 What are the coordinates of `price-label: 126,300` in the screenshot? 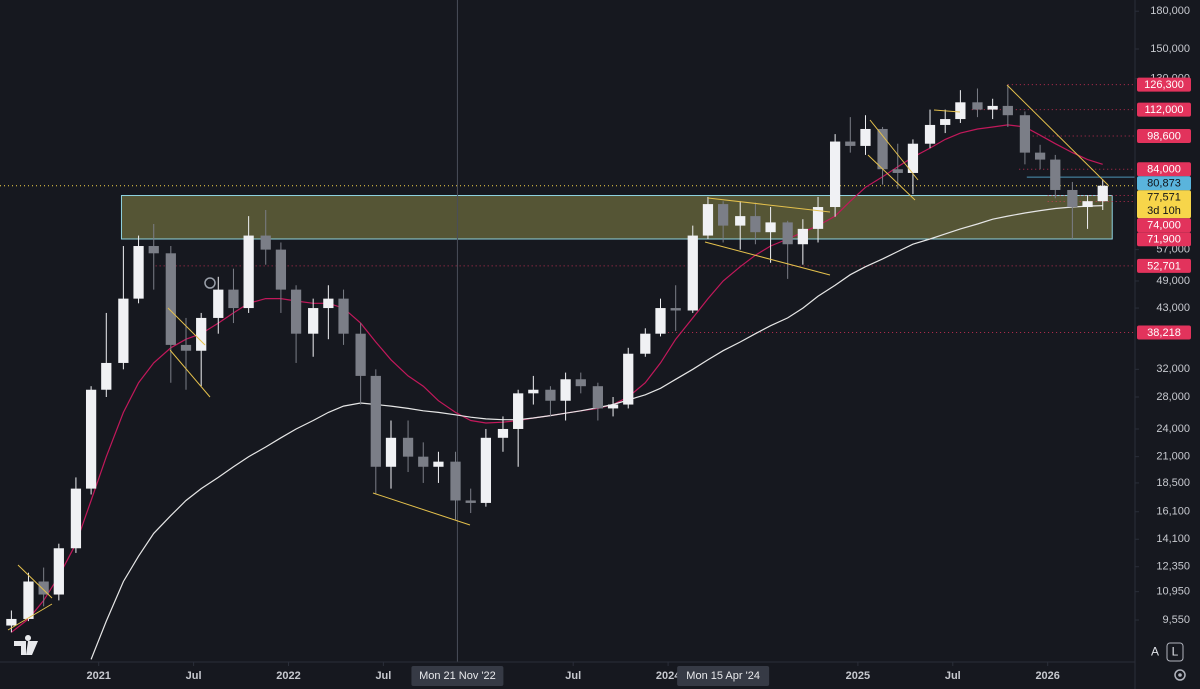 It's located at (1164, 85).